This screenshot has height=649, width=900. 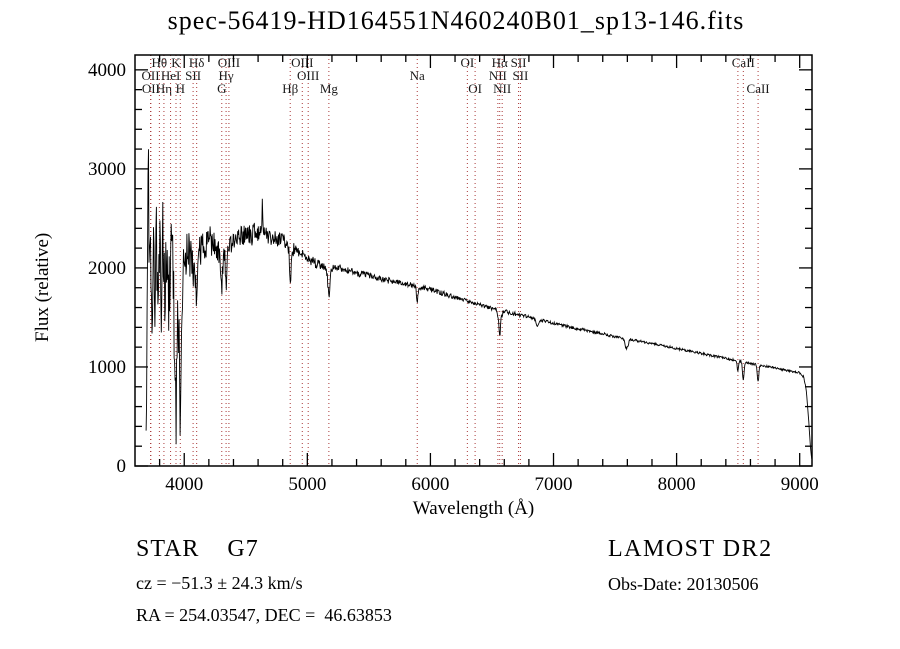 What do you see at coordinates (171, 75) in the screenshot?
I see `spectral-line-label: HeI` at bounding box center [171, 75].